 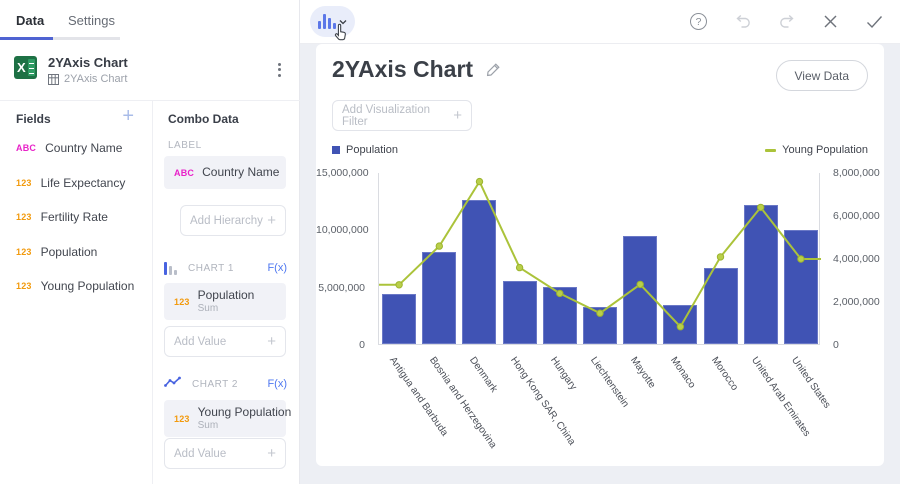 I want to click on chart1-section-header: CHART 1 F(x), so click(x=225, y=268).